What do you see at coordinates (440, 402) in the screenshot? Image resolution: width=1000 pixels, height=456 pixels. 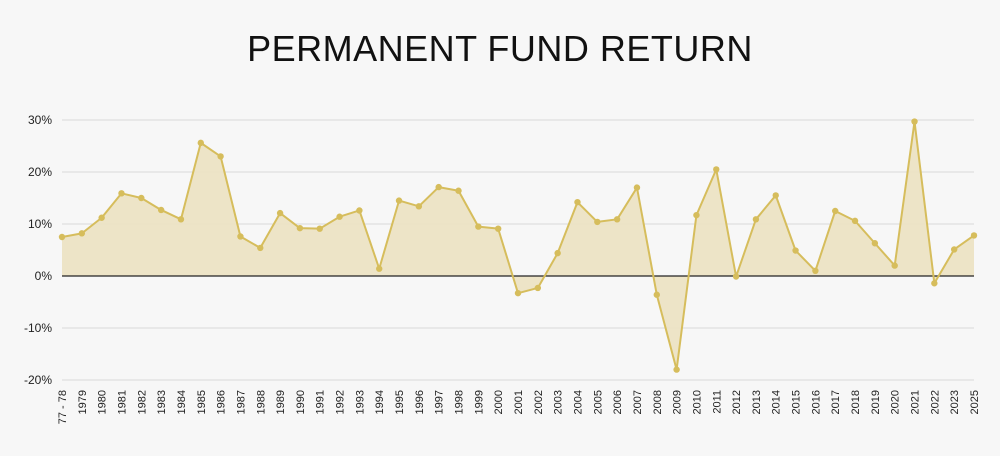 I see `x-tick-label: 1997` at bounding box center [440, 402].